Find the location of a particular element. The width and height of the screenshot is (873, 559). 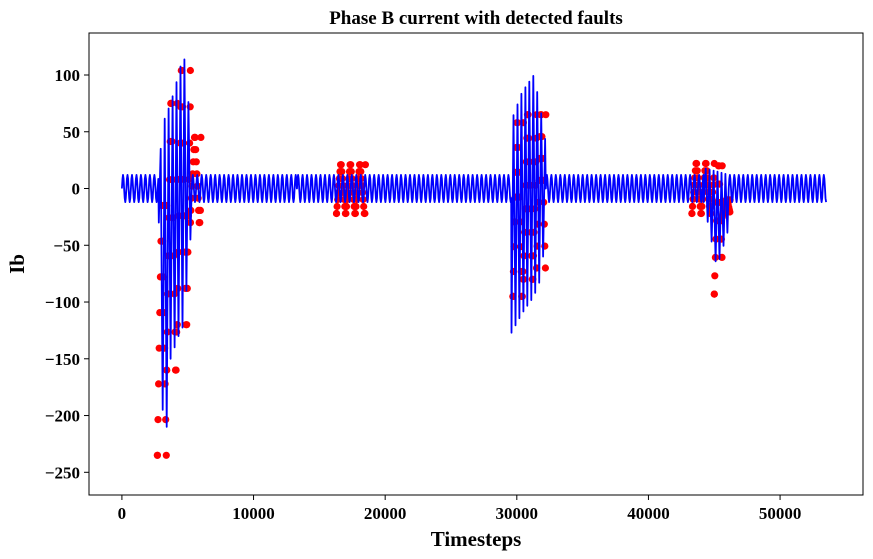

y-tick-label: −150 is located at coordinates (62, 359).